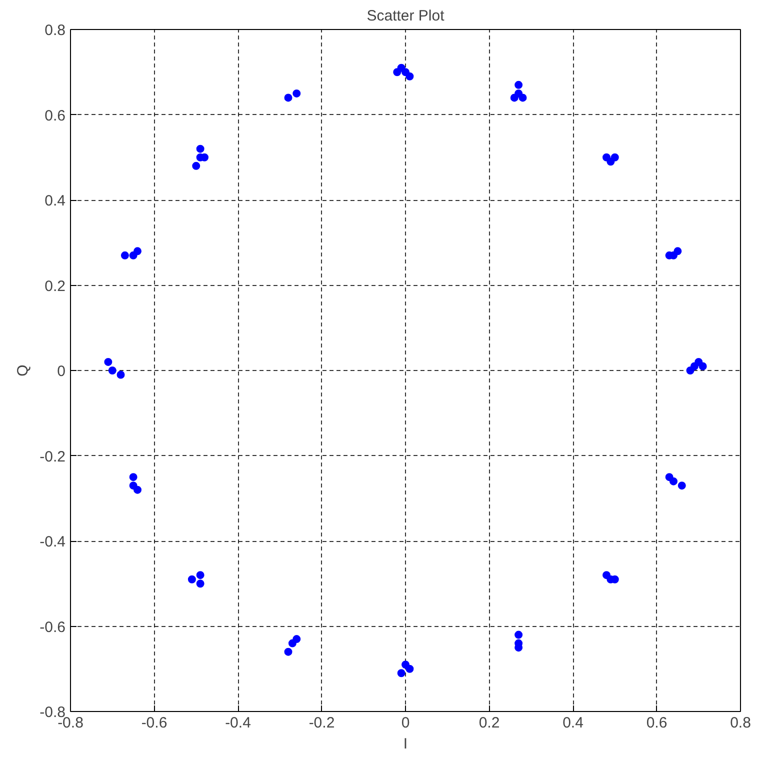 The image size is (765, 763). Describe the element at coordinates (55, 201) in the screenshot. I see `y-tick-label: 0.4` at that location.